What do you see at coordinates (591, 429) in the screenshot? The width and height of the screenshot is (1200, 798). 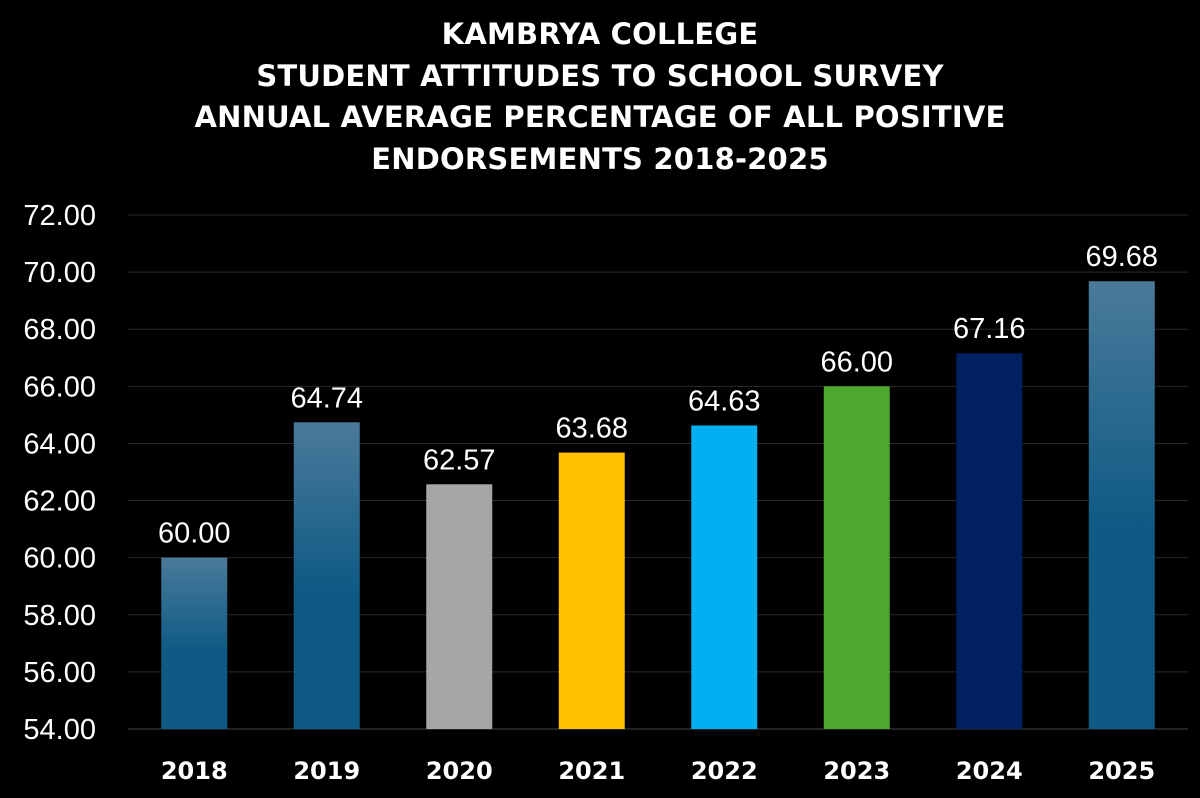 I see `data-label-2021: 63.68` at bounding box center [591, 429].